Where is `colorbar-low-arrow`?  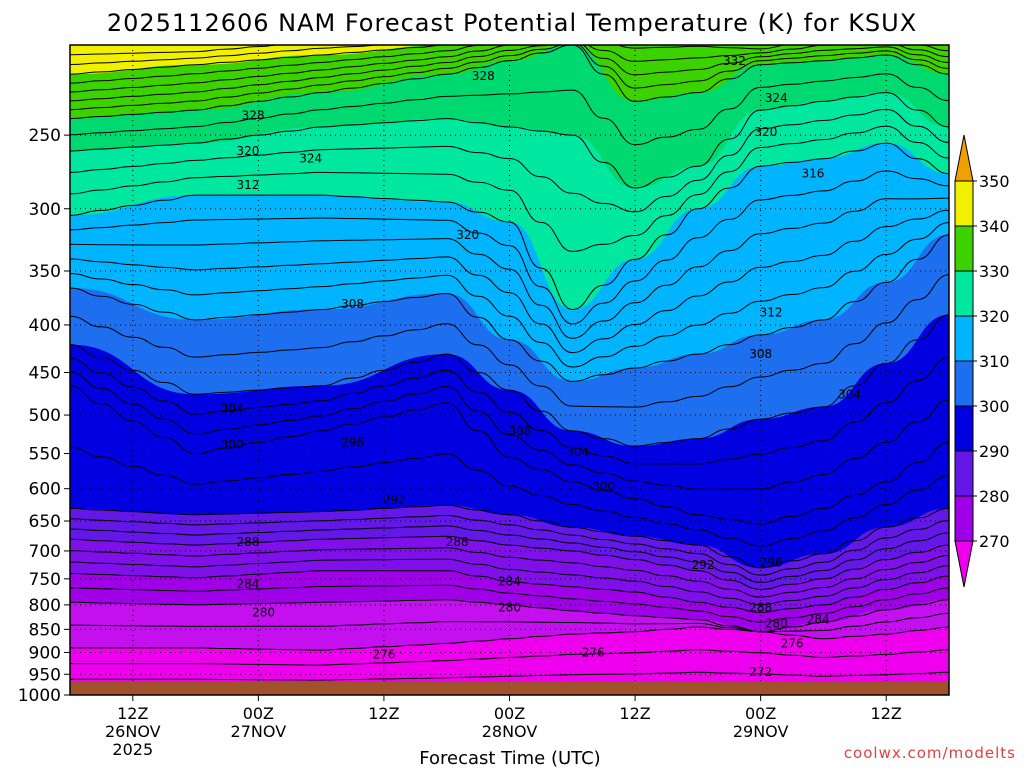 colorbar-low-arrow is located at coordinates (964, 564).